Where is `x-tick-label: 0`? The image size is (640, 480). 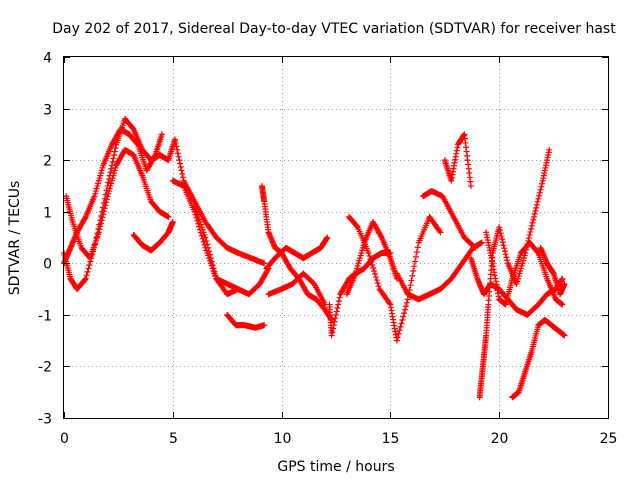 x-tick-label: 0 is located at coordinates (64, 439).